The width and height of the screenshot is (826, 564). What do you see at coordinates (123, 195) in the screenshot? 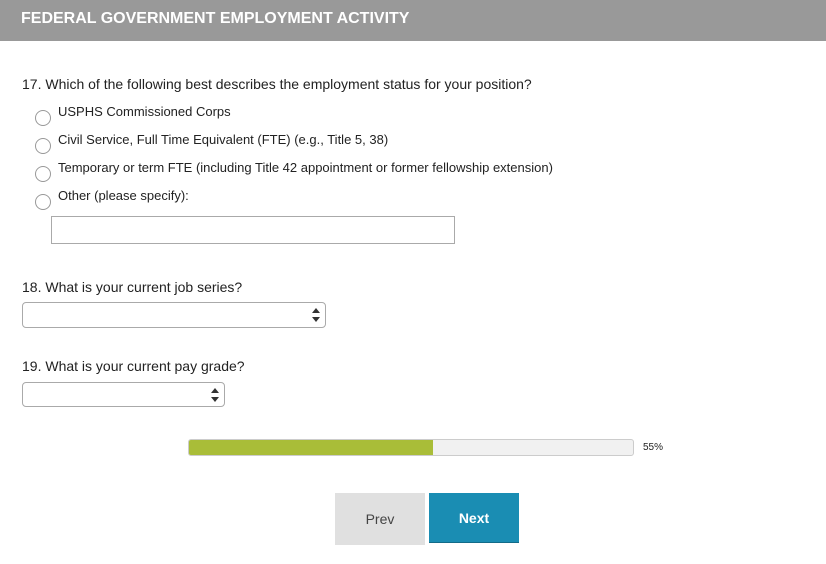
I see `option-label: Other (please specify):` at bounding box center [123, 195].